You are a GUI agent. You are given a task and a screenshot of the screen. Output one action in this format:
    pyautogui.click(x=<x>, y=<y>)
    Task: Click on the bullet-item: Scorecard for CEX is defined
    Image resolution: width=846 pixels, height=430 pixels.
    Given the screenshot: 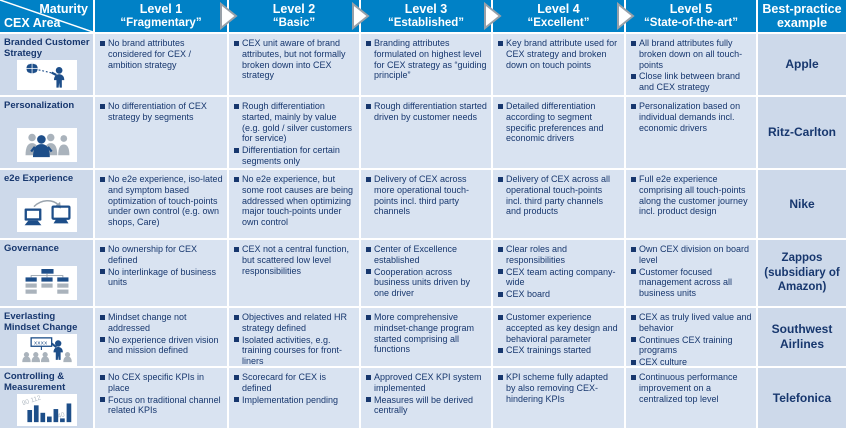 What is the action you would take?
    pyautogui.click(x=294, y=383)
    